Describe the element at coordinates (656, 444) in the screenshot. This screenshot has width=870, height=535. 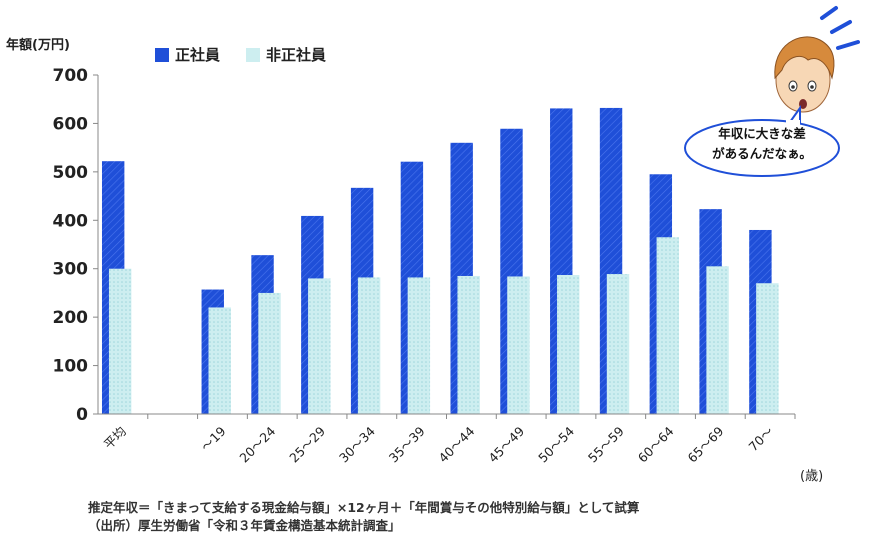
I see `x-tick-label: 60～64` at that location.